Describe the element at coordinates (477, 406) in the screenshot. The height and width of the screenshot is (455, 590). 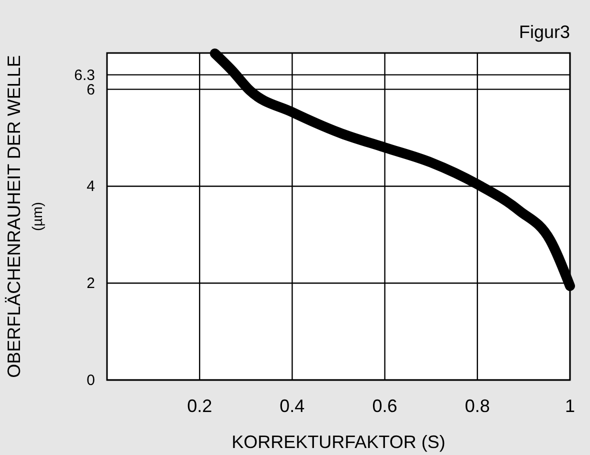
I see `x-tick-label: 0.8` at that location.